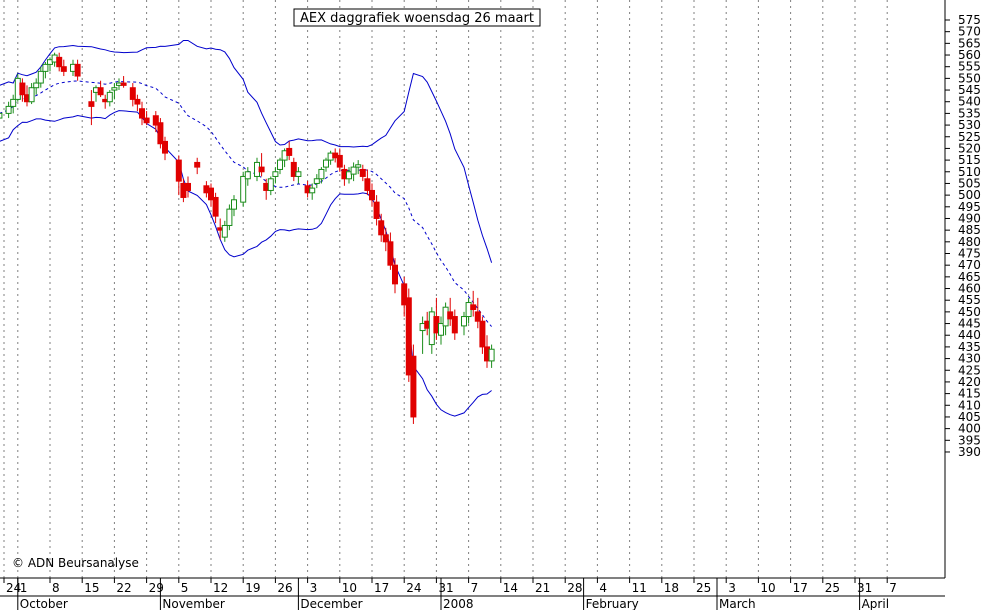 The height and width of the screenshot is (610, 985). What do you see at coordinates (969, 20) in the screenshot?
I see `y-tick-label: 575` at bounding box center [969, 20].